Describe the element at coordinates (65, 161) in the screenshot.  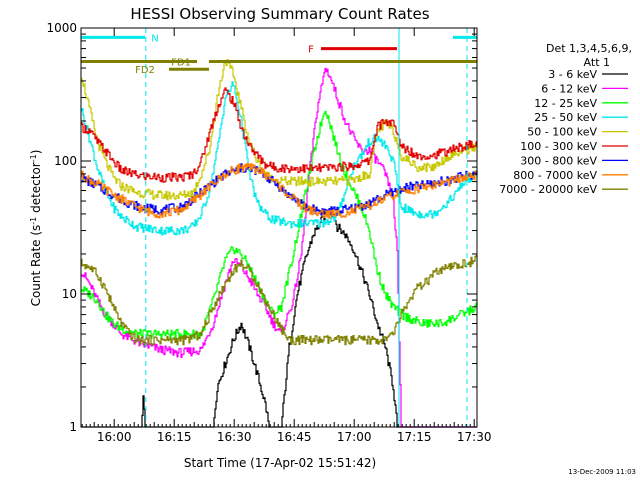
I see `y-tick-label-100: 100` at that location.